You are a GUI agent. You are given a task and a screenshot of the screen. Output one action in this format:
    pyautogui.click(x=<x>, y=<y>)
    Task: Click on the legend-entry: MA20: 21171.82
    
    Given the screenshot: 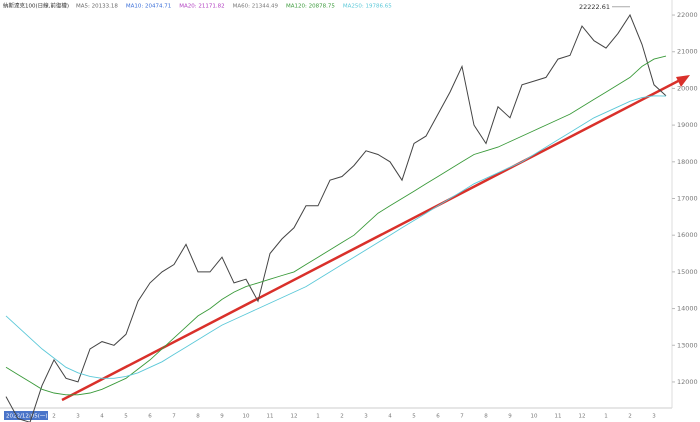 What is the action you would take?
    pyautogui.click(x=201, y=7)
    